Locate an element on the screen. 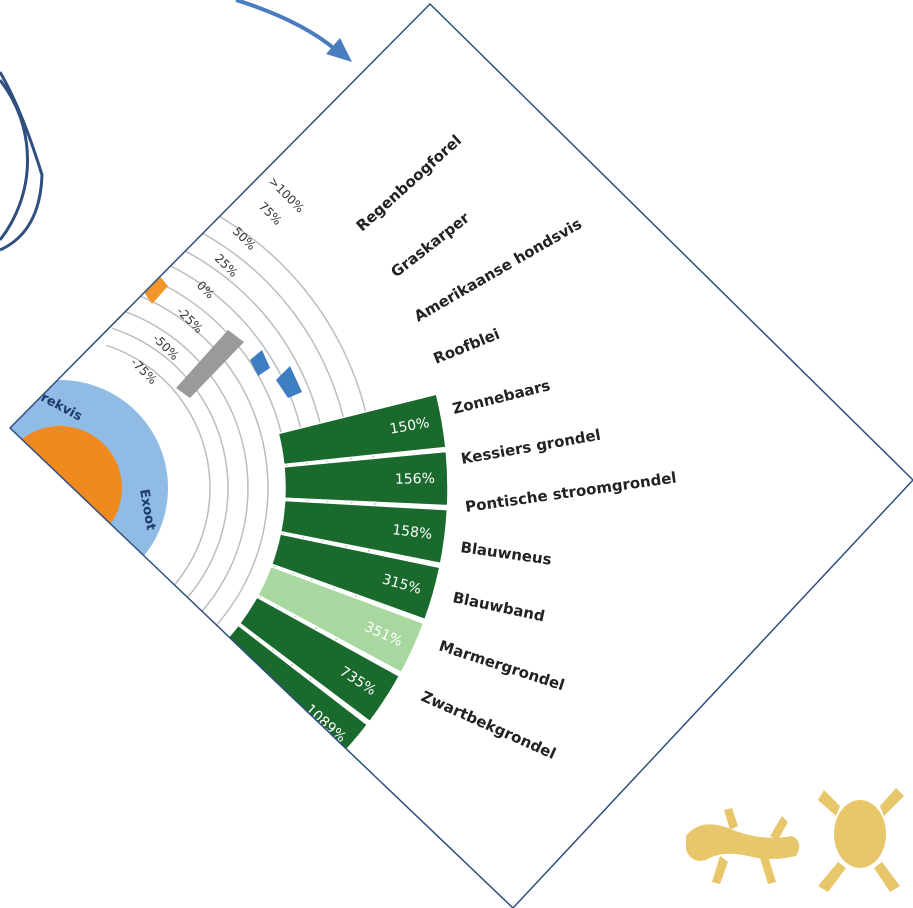 This screenshot has width=913, height=908. value-label: 150% is located at coordinates (410, 426).